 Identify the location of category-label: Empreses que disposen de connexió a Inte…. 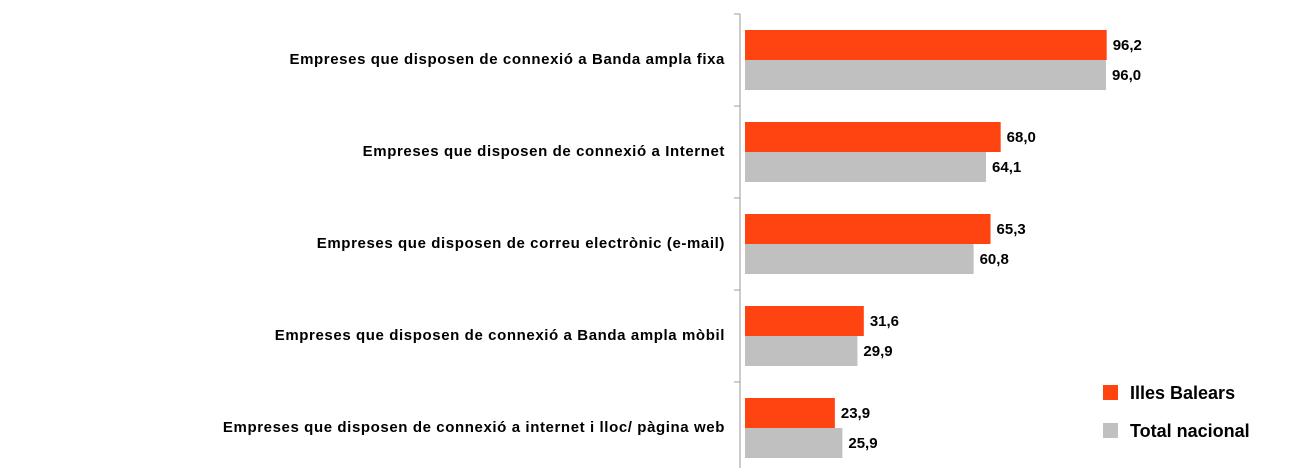
(544, 151).